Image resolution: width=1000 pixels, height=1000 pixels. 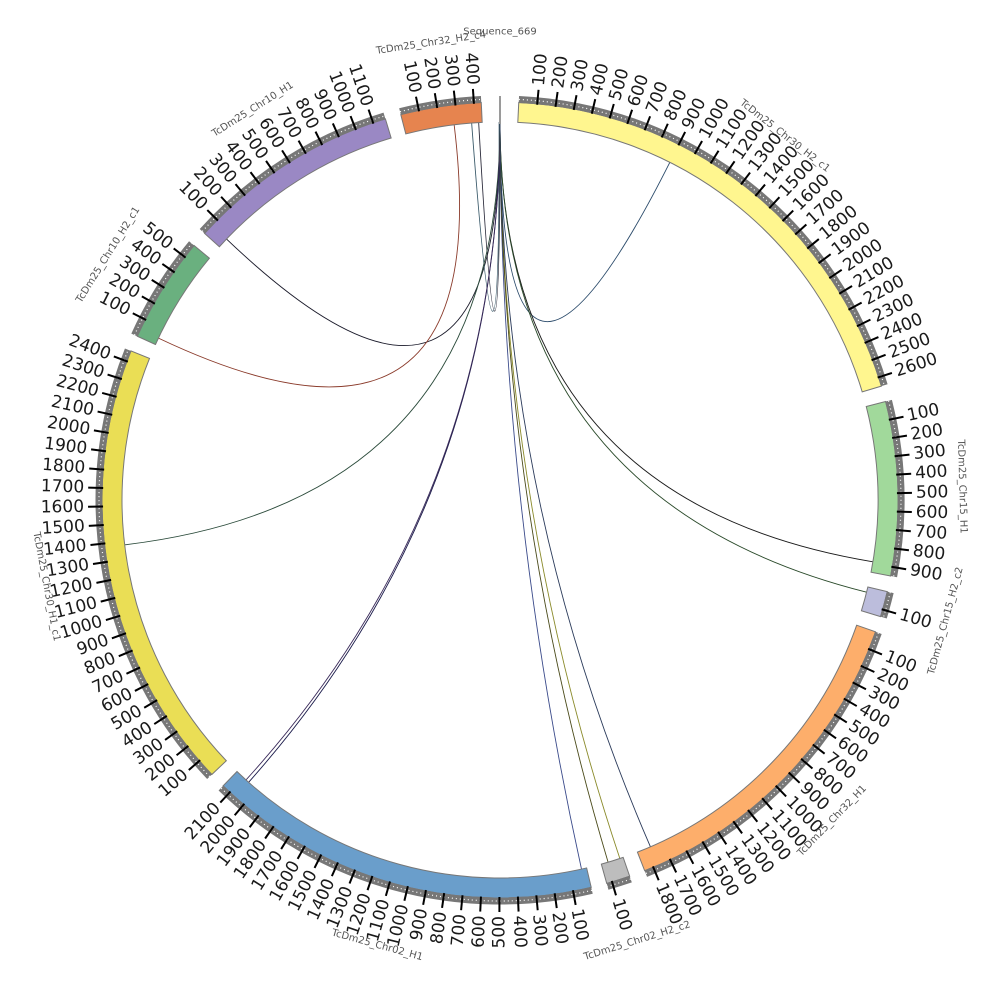 What do you see at coordinates (540, 495) in the screenshot?
I see `link-sequence-669-to-tcdm25-chr02-h1` at bounding box center [540, 495].